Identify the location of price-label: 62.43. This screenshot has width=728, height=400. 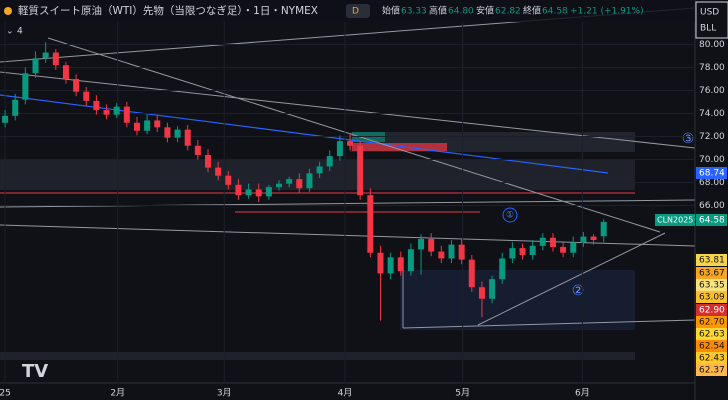
(712, 359).